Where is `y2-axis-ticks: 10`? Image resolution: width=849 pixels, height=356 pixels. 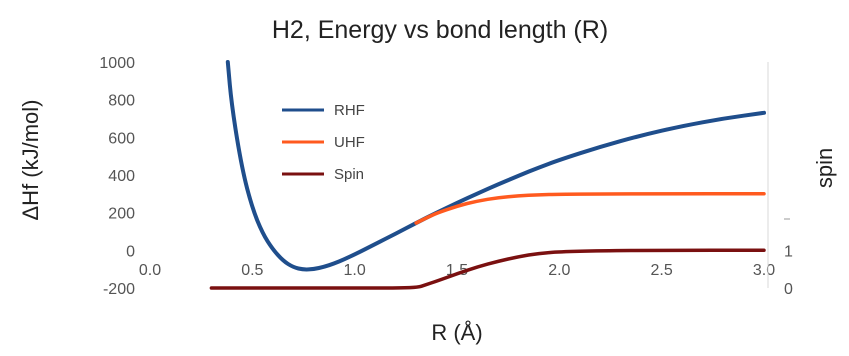 y2-axis-ticks: 10 is located at coordinates (788, 270).